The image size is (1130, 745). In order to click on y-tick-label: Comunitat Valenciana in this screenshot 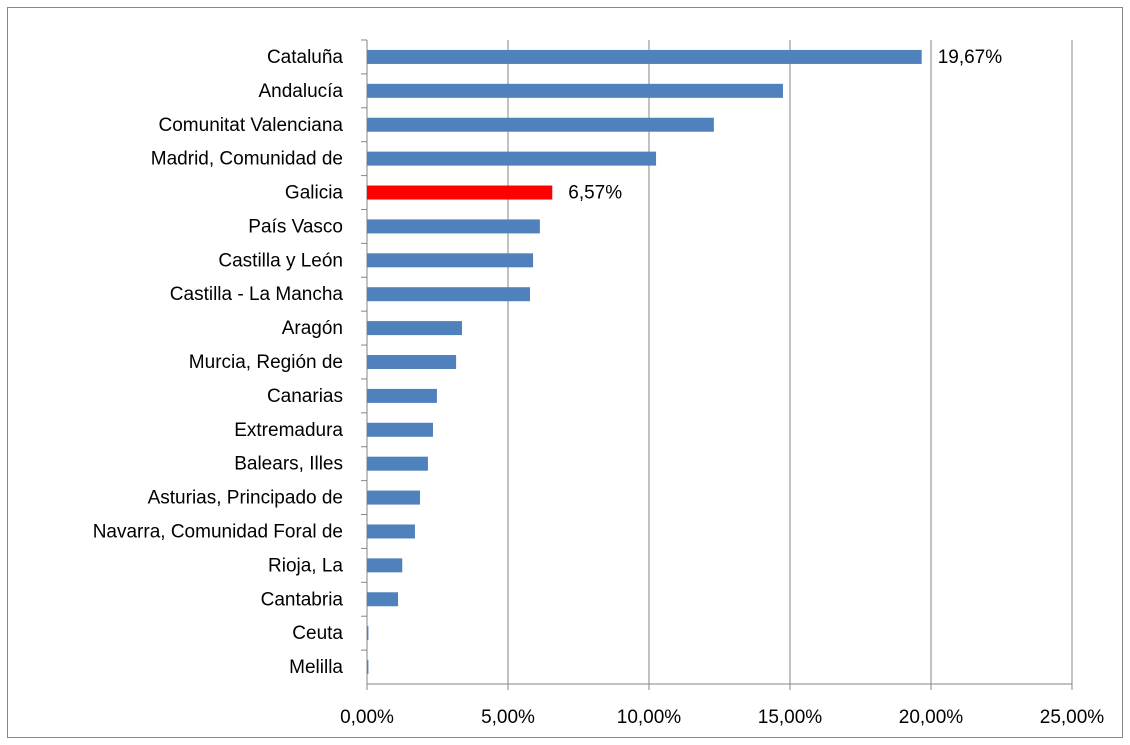, I will do `click(251, 125)`.